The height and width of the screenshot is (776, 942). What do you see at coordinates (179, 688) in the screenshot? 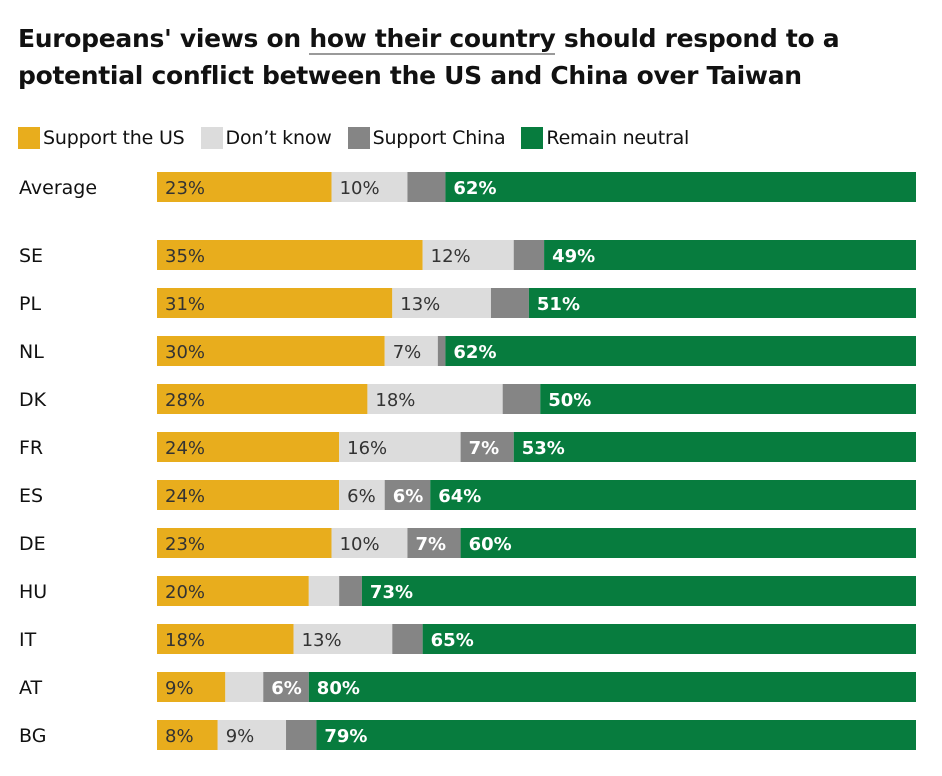
I see `data-label-at-support-the-us: 9%` at bounding box center [179, 688].